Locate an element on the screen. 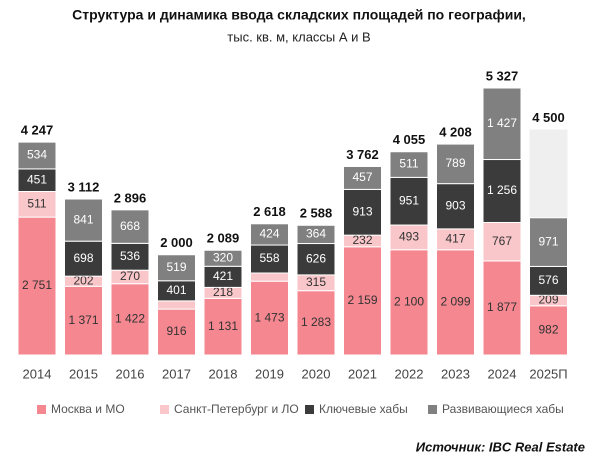 Image resolution: width=598 pixels, height=460 pixels. x-tick-label: 2020 is located at coordinates (316, 373).